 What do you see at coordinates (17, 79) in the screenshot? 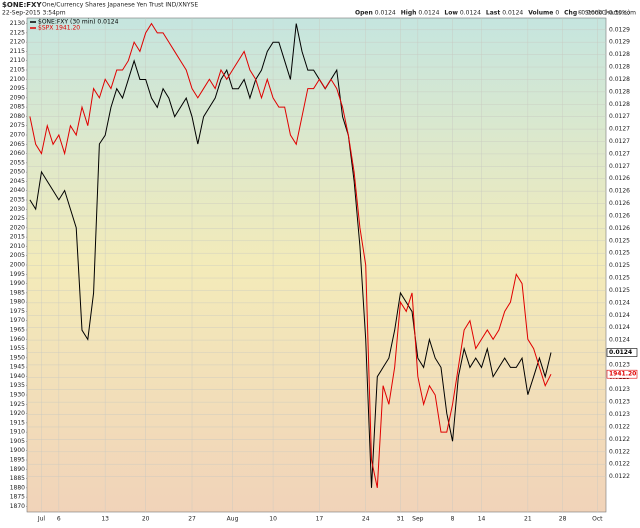
I see `y-tick-label: 2100` at bounding box center [17, 79].